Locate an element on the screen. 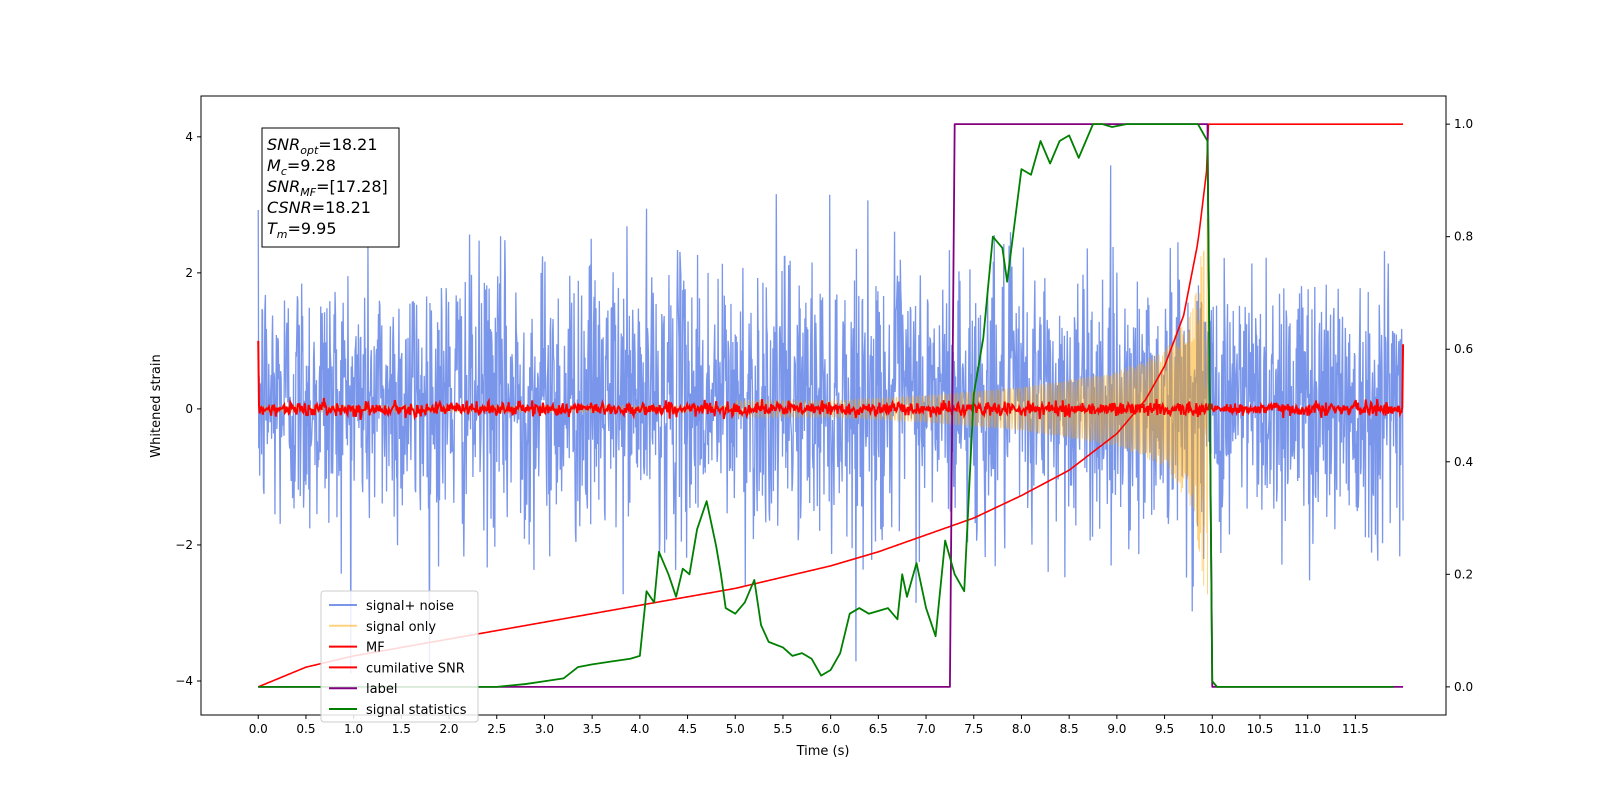  x-tick-label: 4.5 is located at coordinates (687, 729).